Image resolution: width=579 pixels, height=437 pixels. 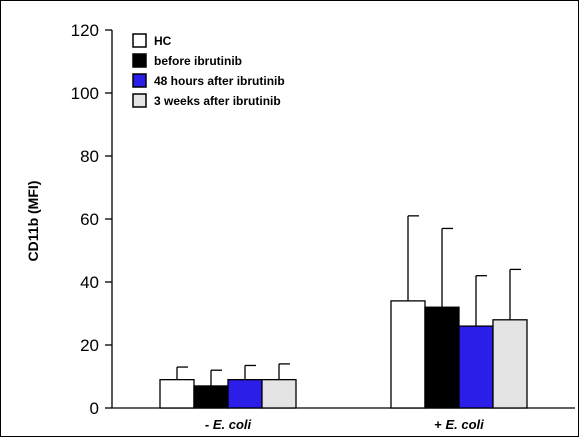 What do you see at coordinates (89, 282) in the screenshot?
I see `y-tick-label: 40` at bounding box center [89, 282].